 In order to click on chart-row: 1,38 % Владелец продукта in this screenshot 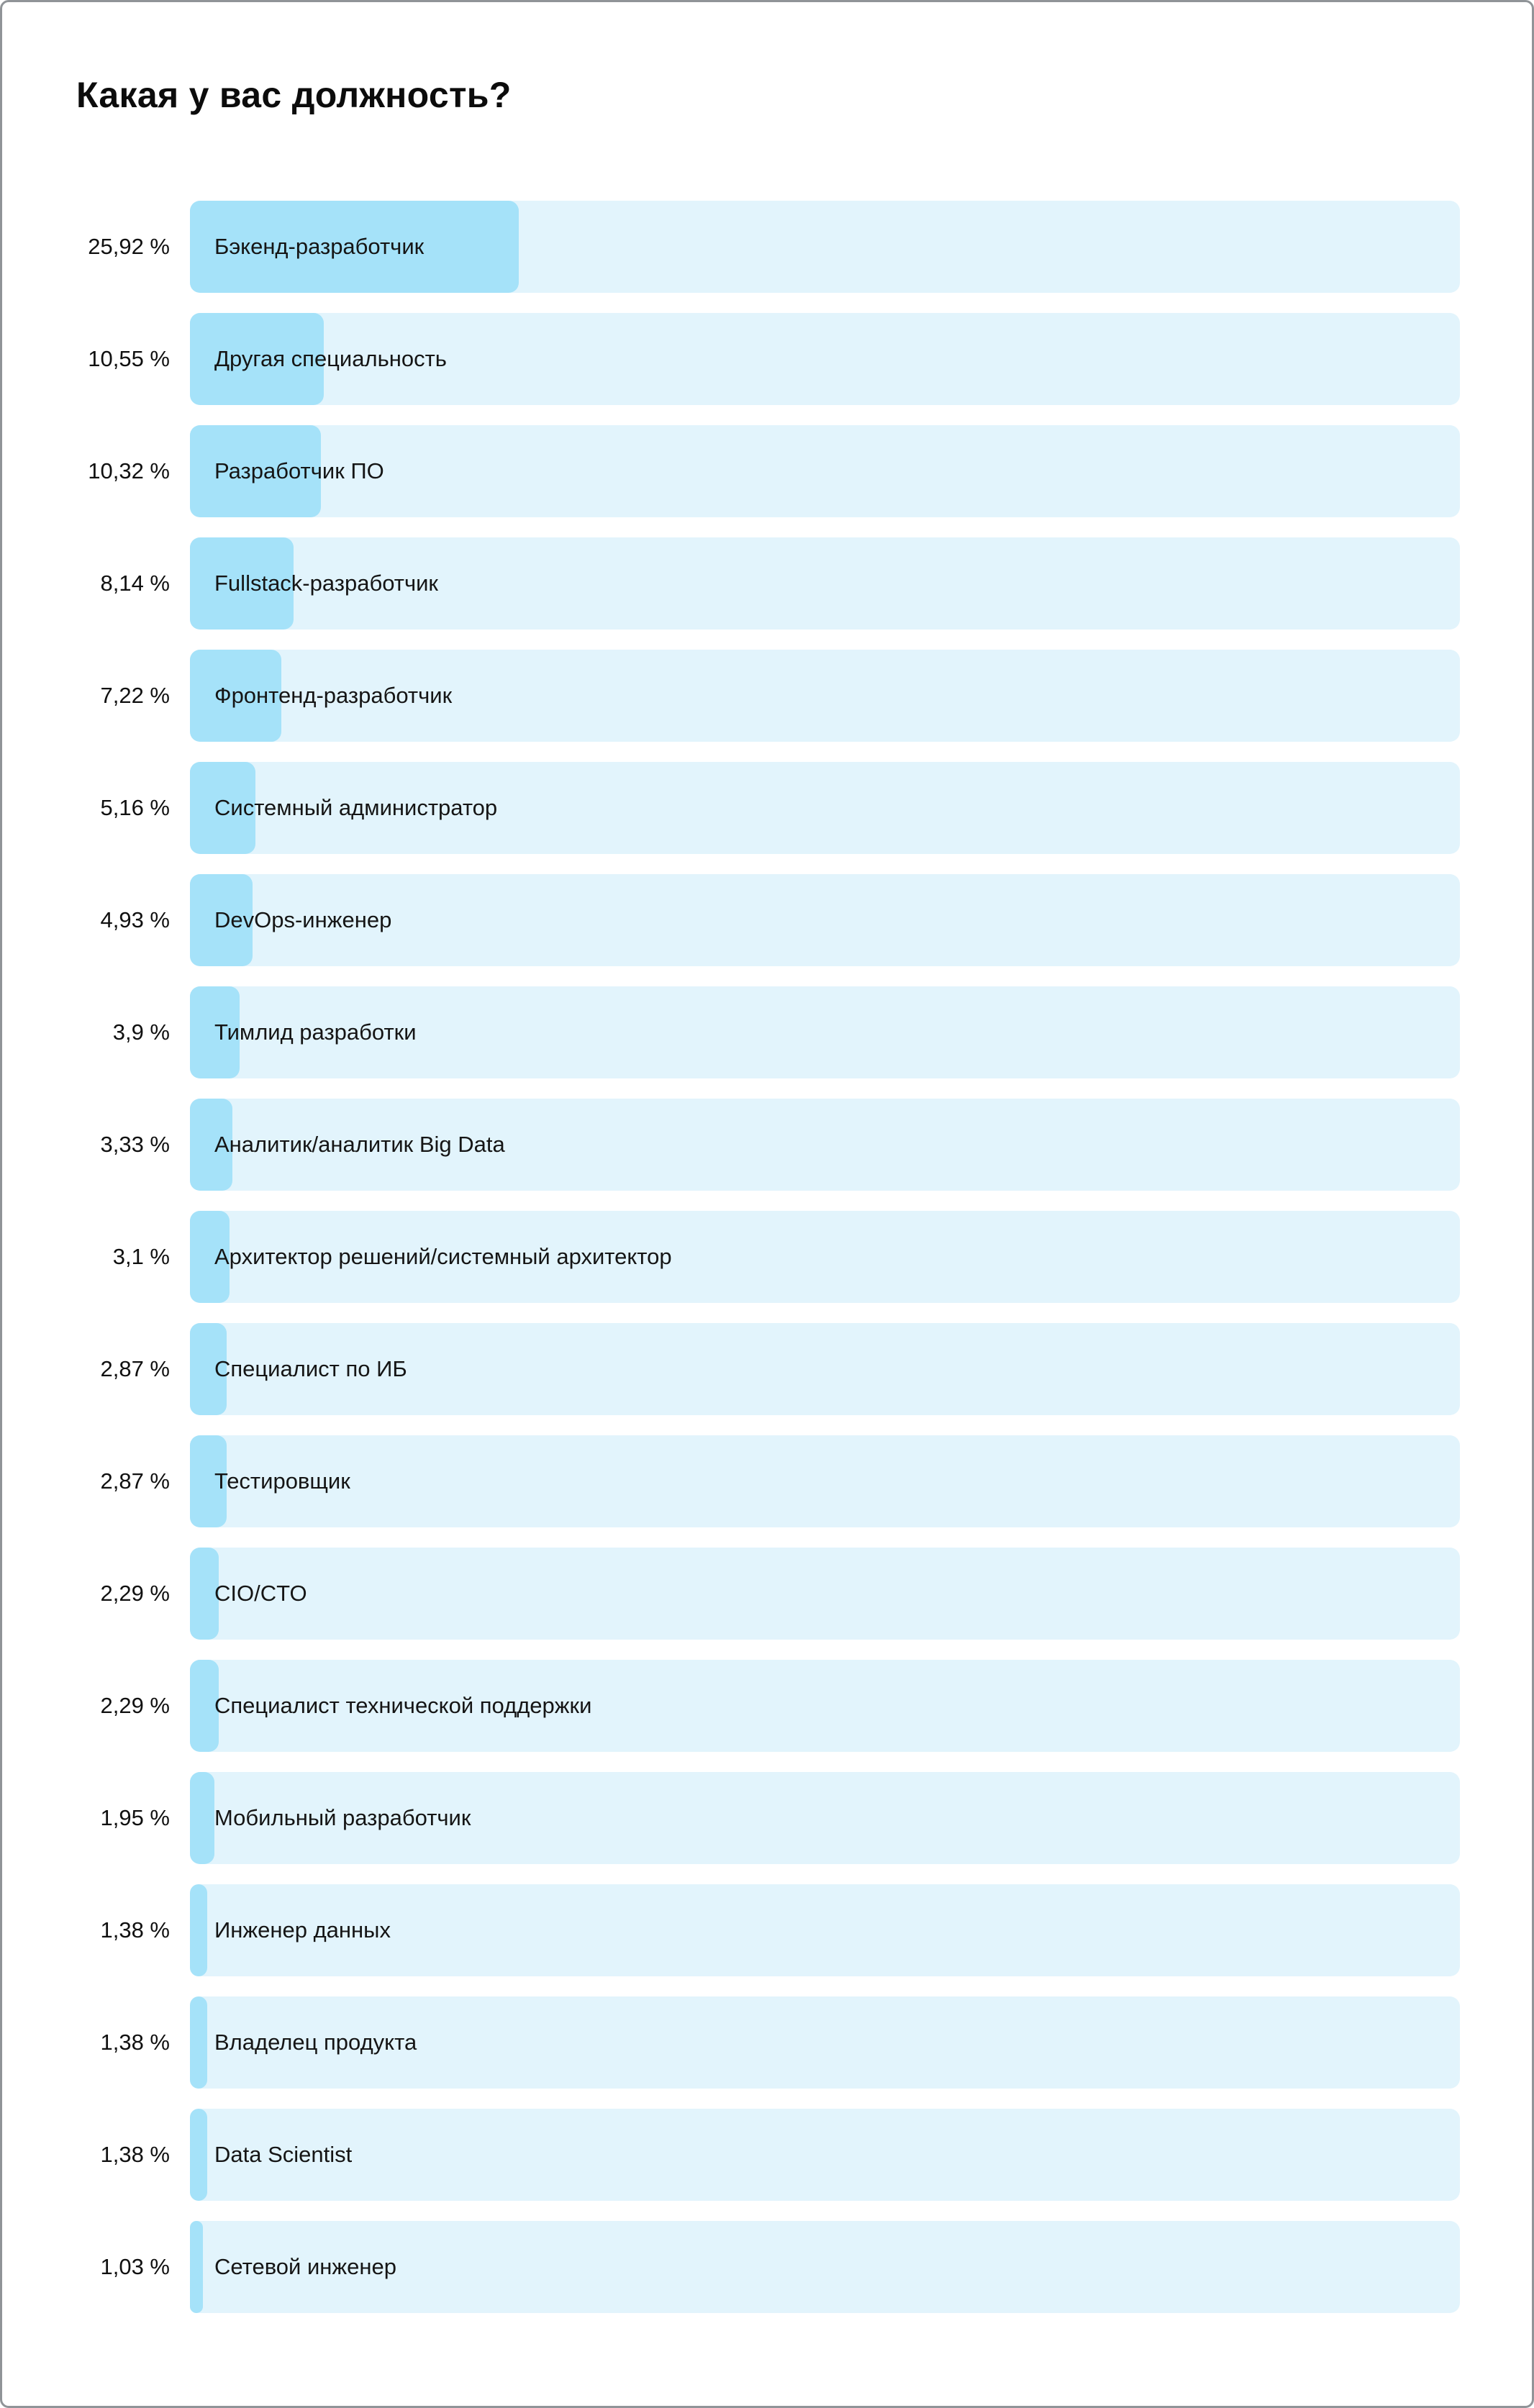, I will do `click(767, 2042)`.